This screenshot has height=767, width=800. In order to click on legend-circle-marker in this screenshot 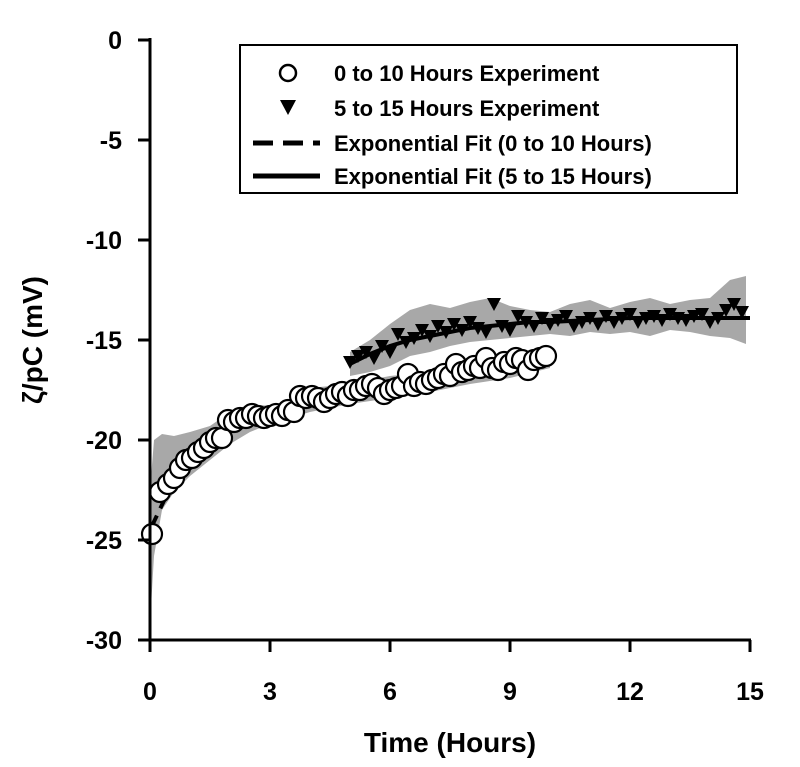, I will do `click(288, 73)`.